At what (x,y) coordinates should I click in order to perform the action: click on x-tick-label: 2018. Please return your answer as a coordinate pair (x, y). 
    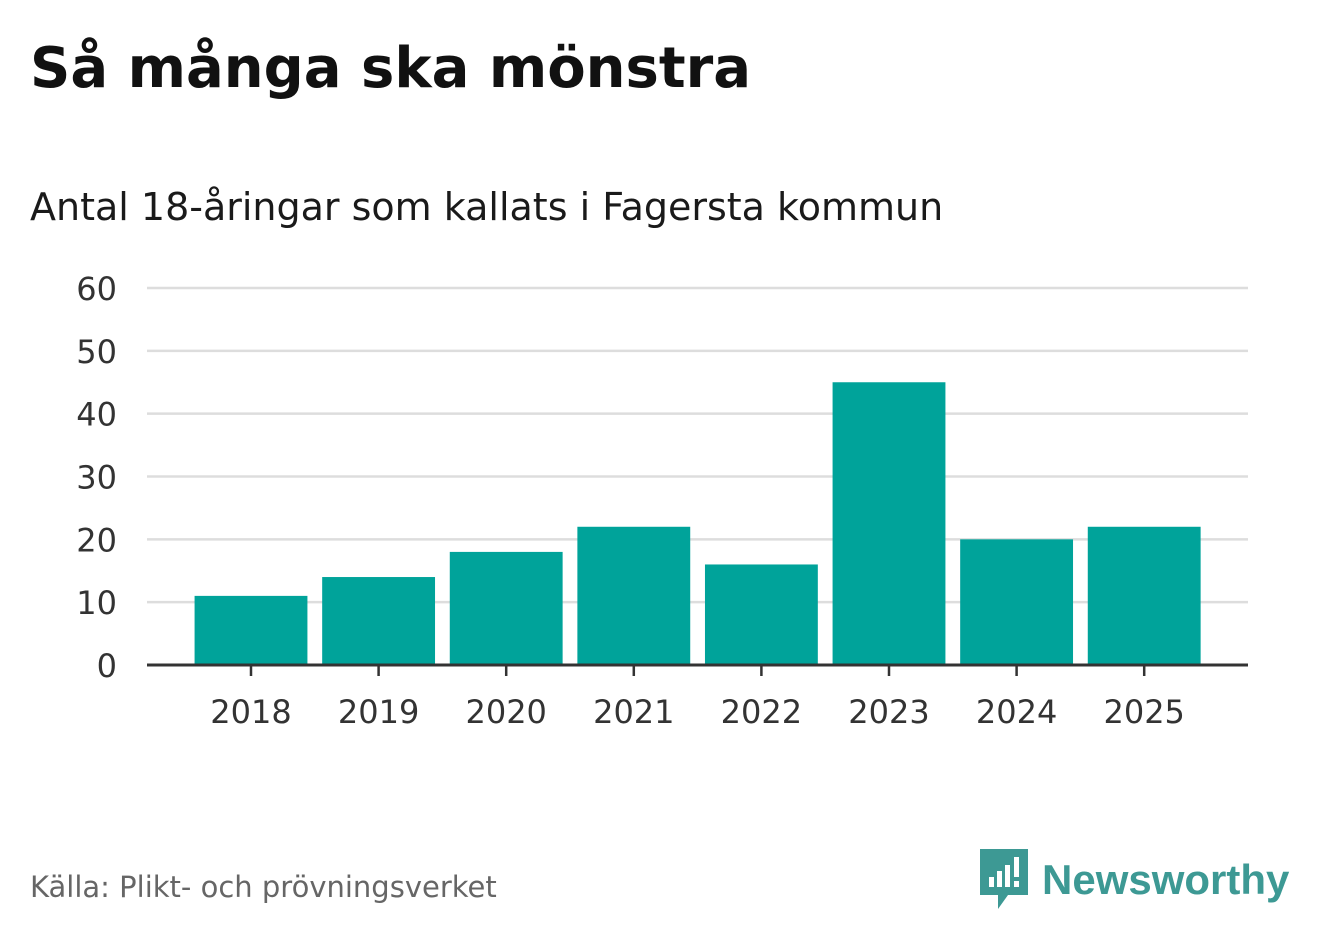
    Looking at the image, I should click on (250, 712).